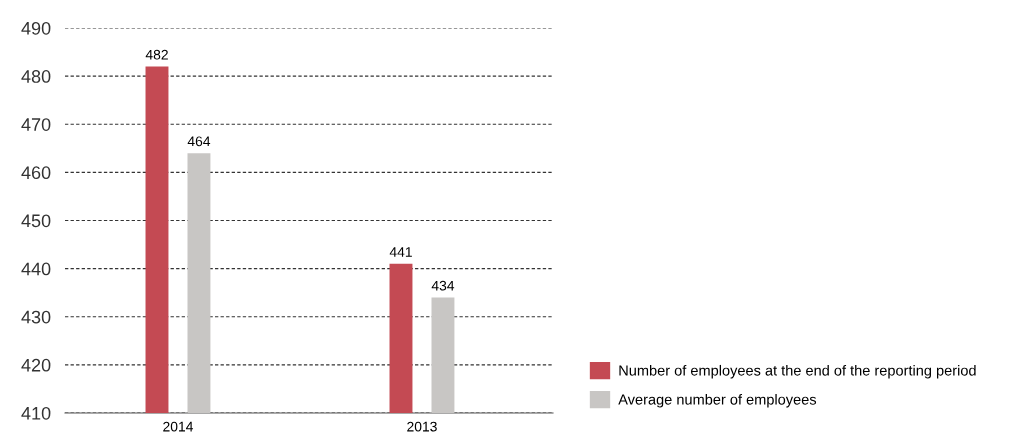 Image resolution: width=1027 pixels, height=444 pixels. What do you see at coordinates (797, 371) in the screenshot?
I see `legend-label: Number of employees at the end of the reporting period` at bounding box center [797, 371].